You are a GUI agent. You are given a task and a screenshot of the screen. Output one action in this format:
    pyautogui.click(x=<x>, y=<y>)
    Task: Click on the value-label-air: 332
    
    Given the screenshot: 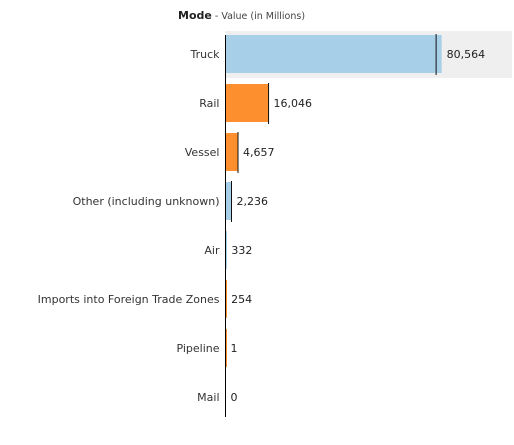 What is the action you would take?
    pyautogui.click(x=241, y=250)
    